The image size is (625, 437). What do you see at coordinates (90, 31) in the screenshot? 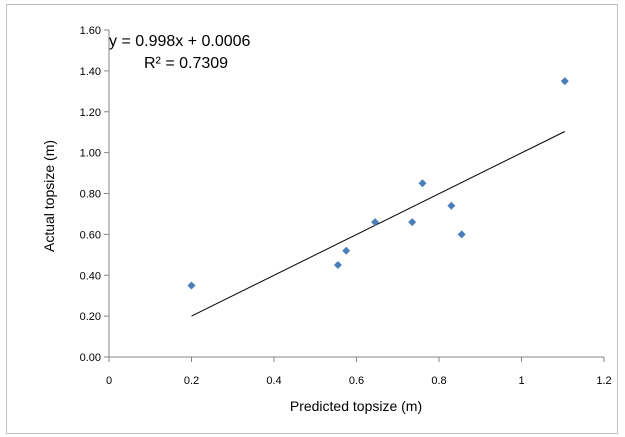
I see `y-tick-label: 1.60` at bounding box center [90, 31].